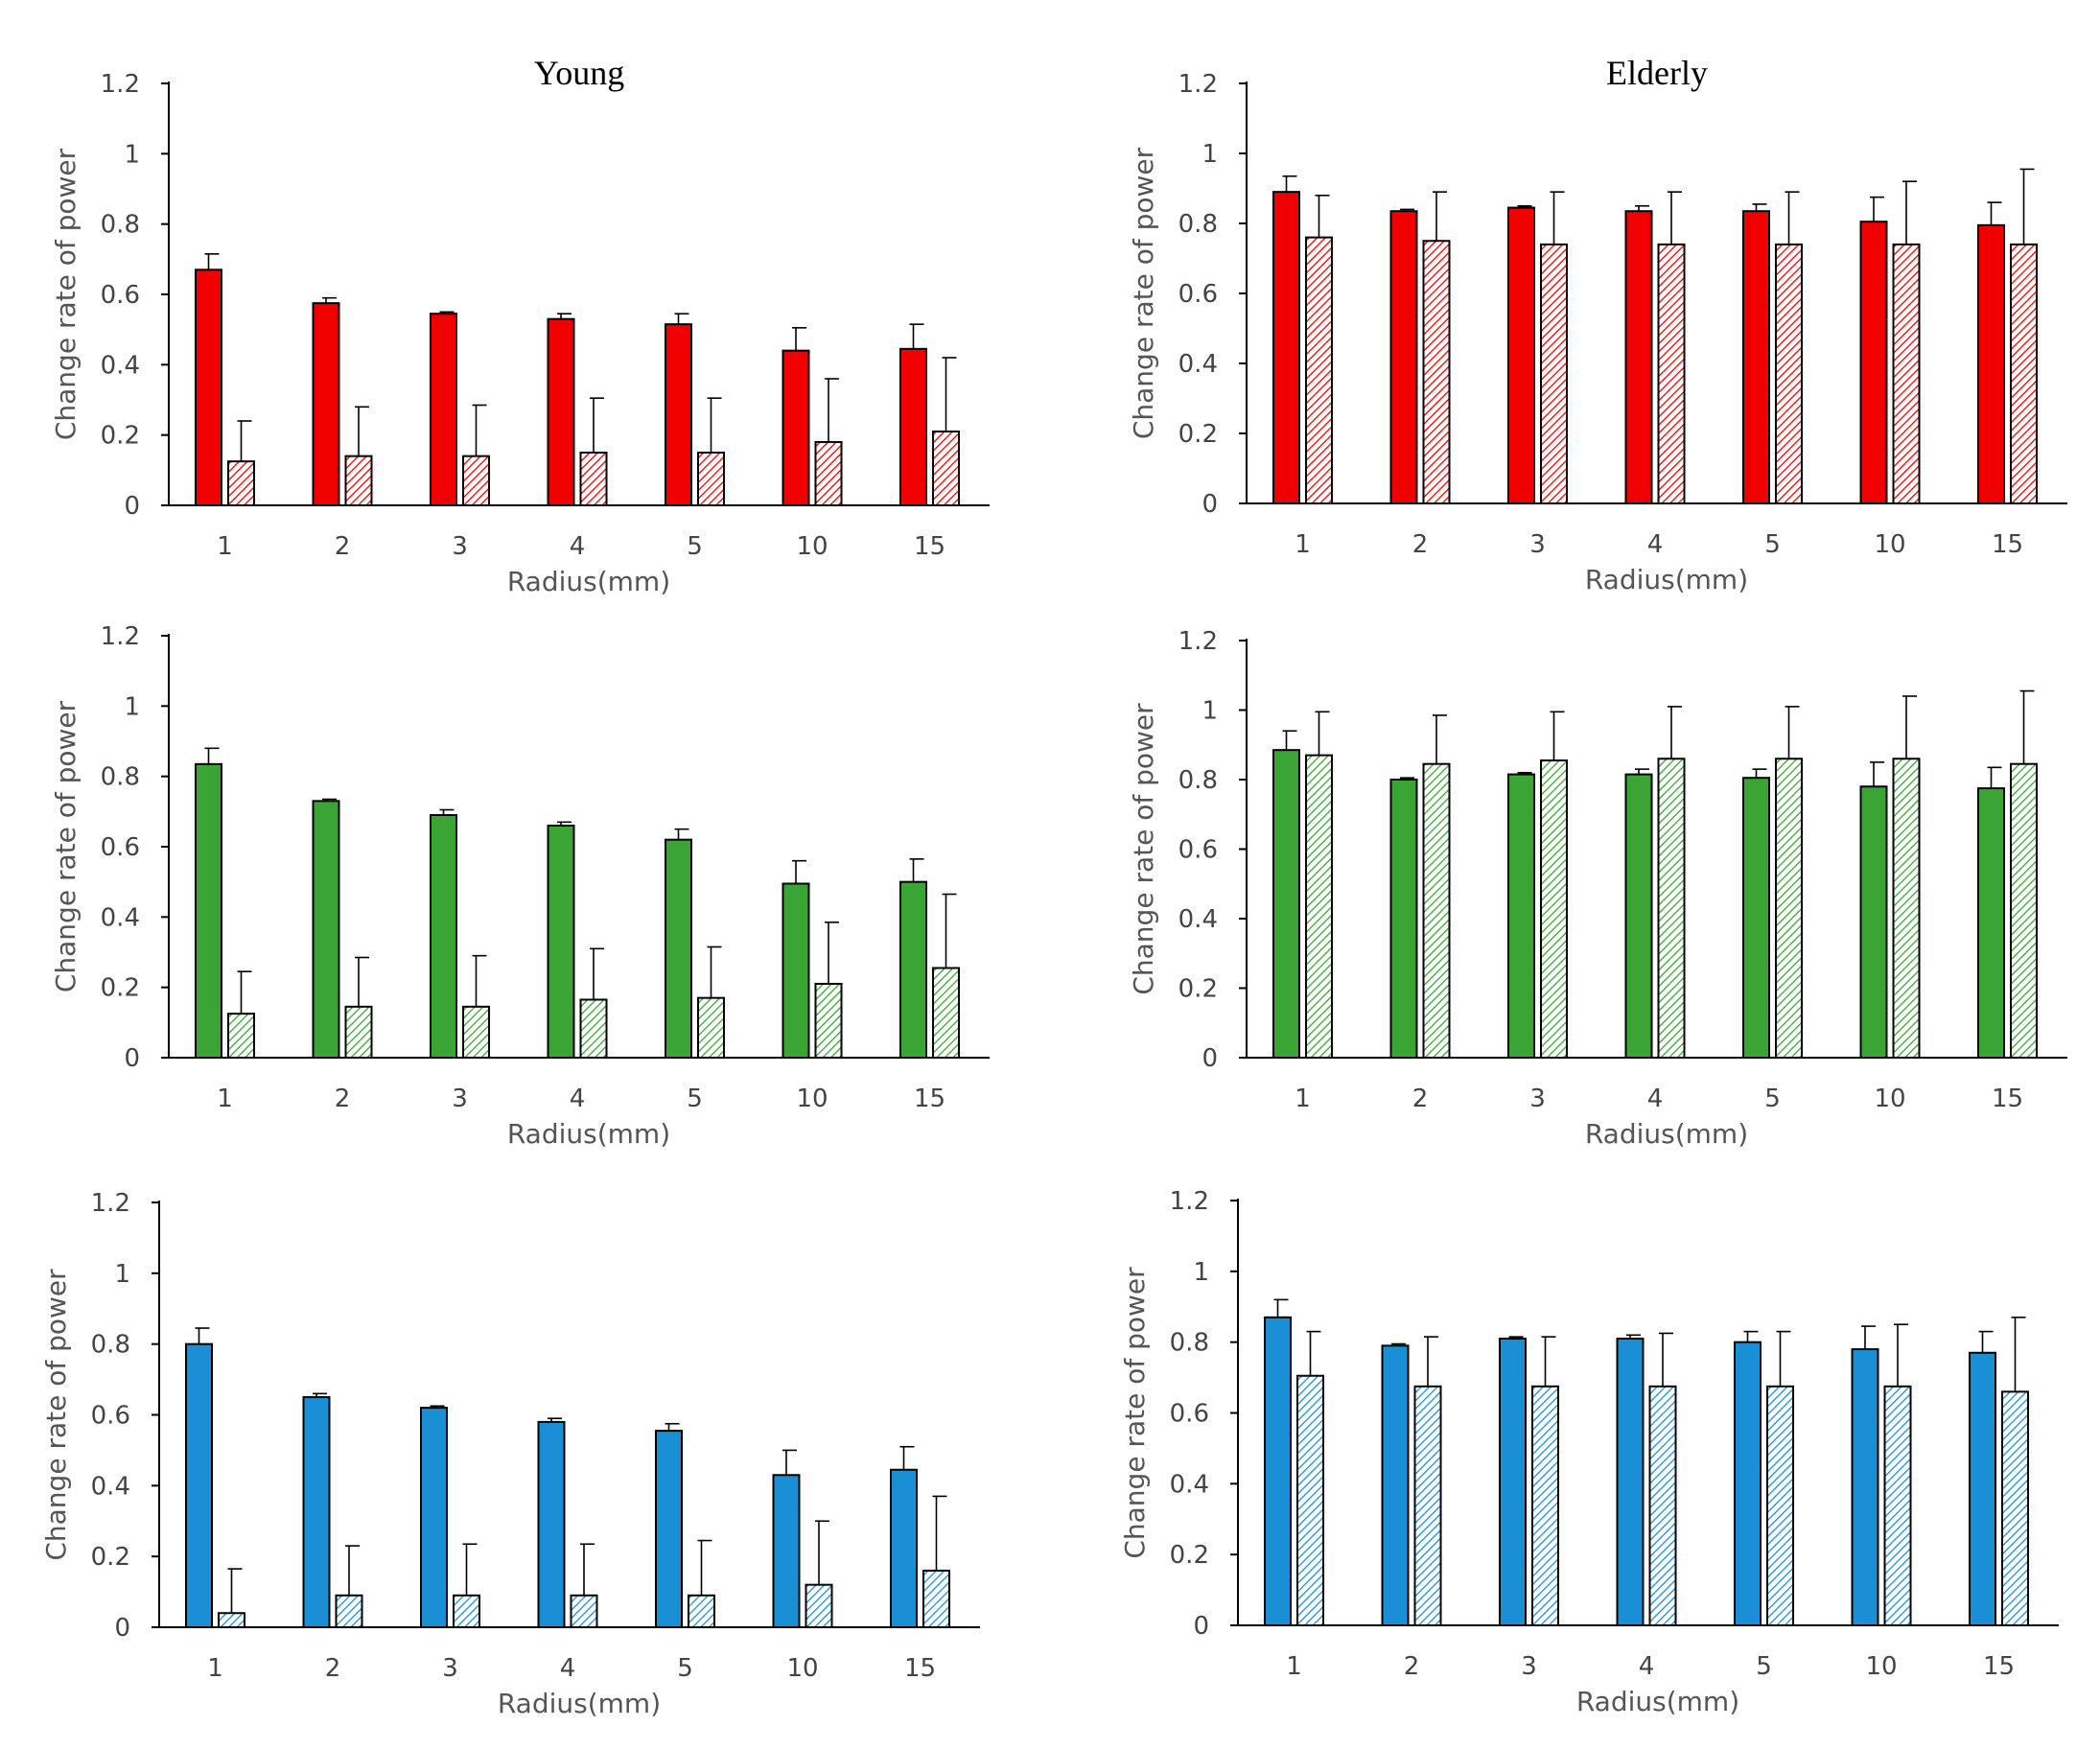 The height and width of the screenshot is (1750, 2100). What do you see at coordinates (1189, 1484) in the screenshot?
I see `y-tick-label: 0.4` at bounding box center [1189, 1484].